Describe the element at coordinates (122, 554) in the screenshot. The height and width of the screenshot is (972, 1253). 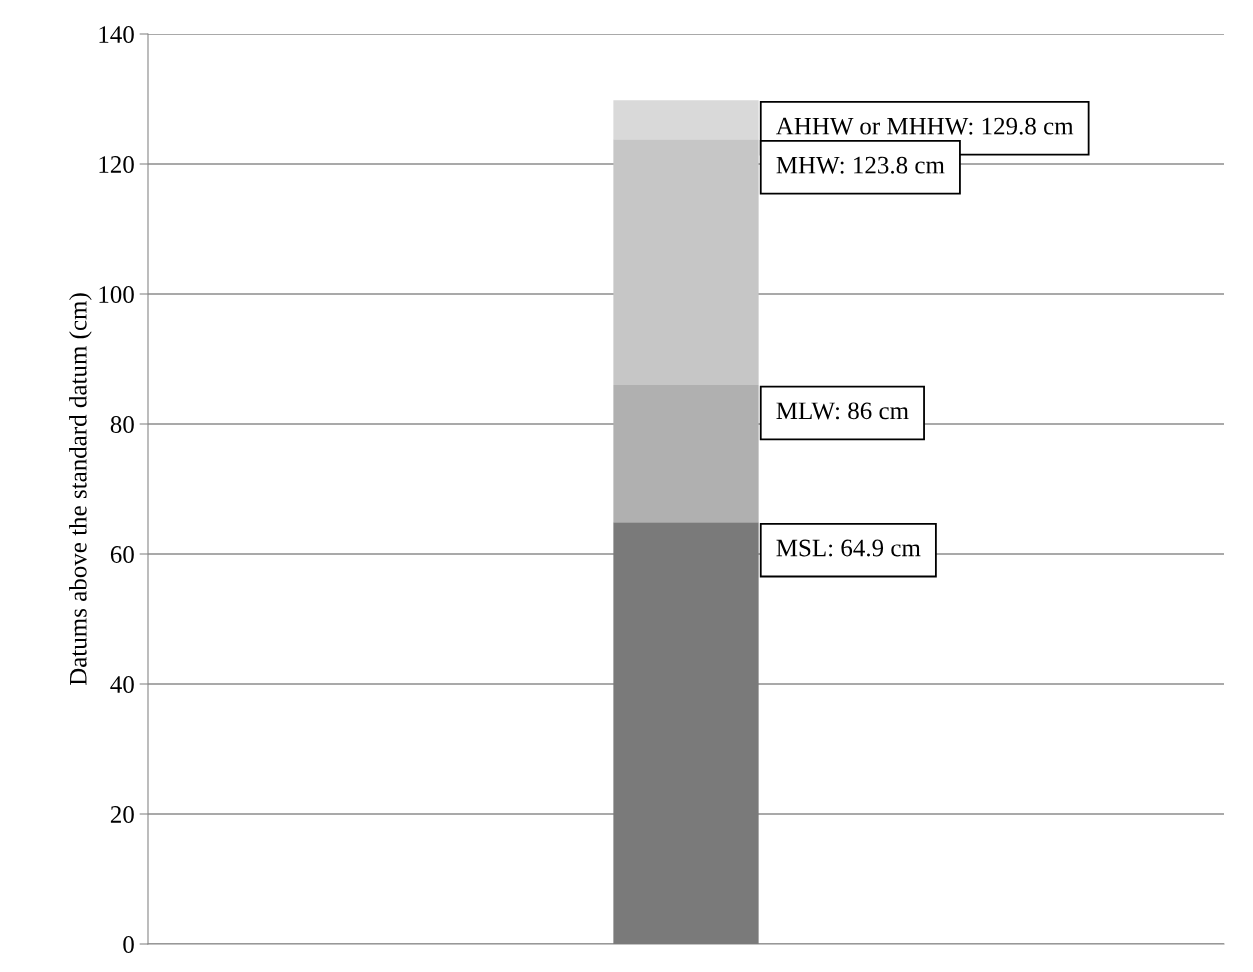
I see `y-tick-label: 60` at that location.